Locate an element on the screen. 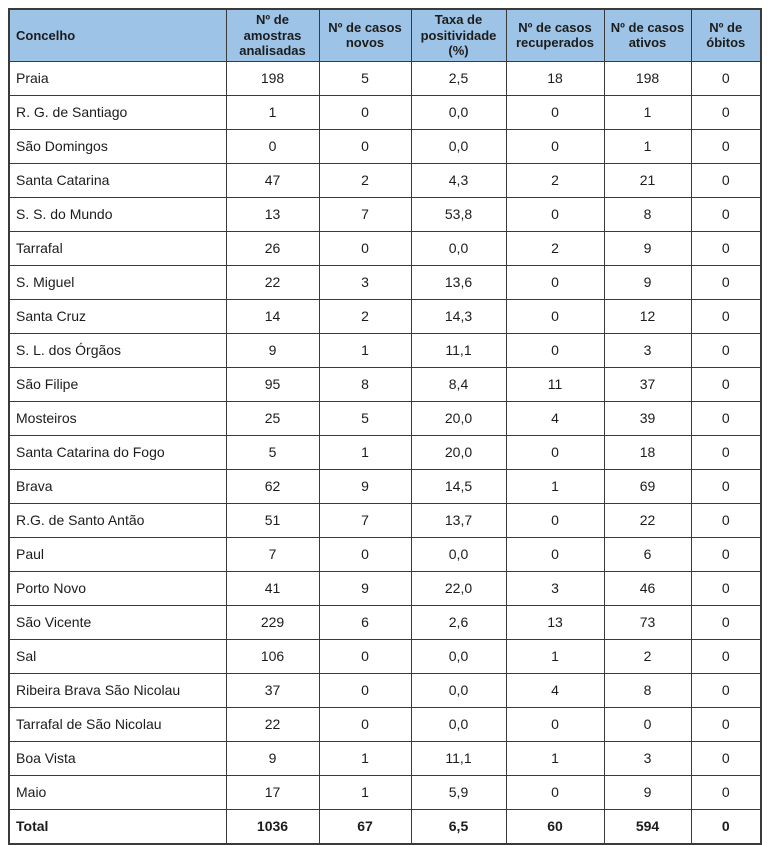 This screenshot has height=845, width=768. value-cell: 51 is located at coordinates (272, 520).